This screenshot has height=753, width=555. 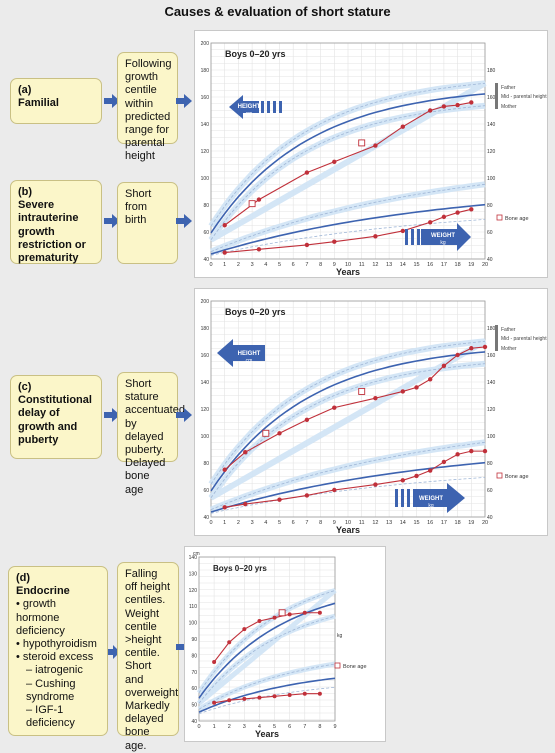 What do you see at coordinates (194, 640) in the screenshot?
I see `tick-label: 90` at bounding box center [194, 640].